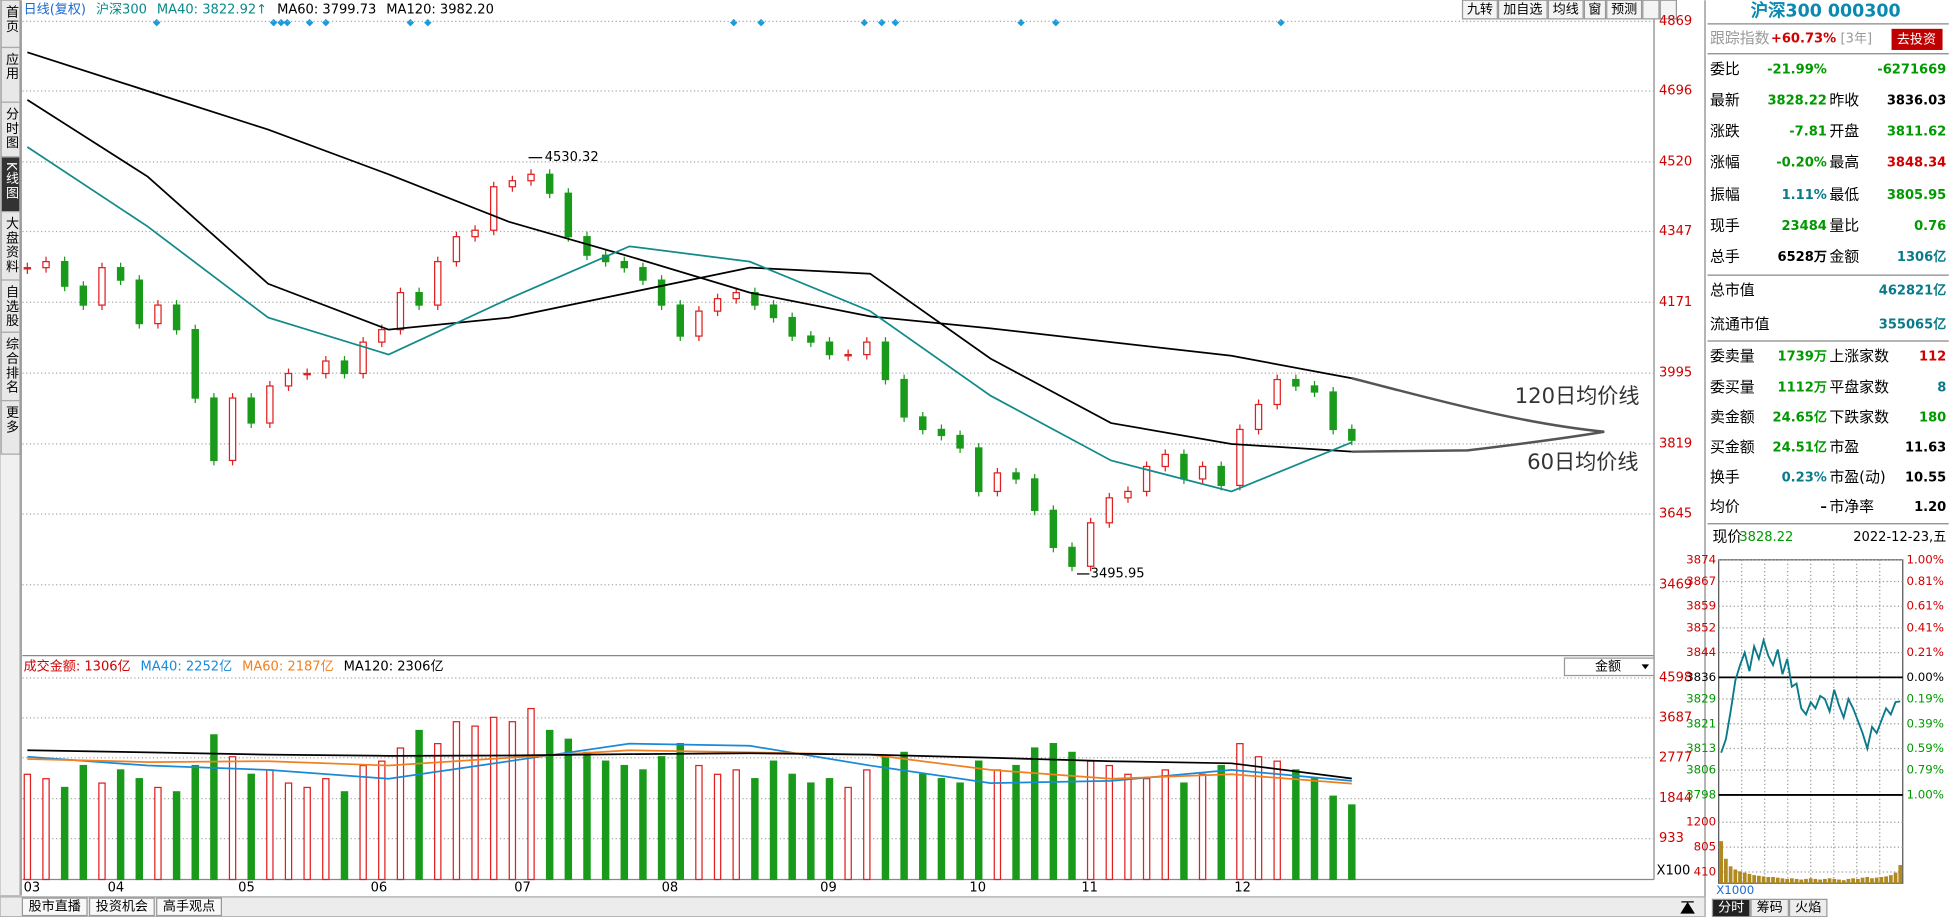  Describe the element at coordinates (1701, 581) in the screenshot. I see `y-tick-label: 3867` at that location.